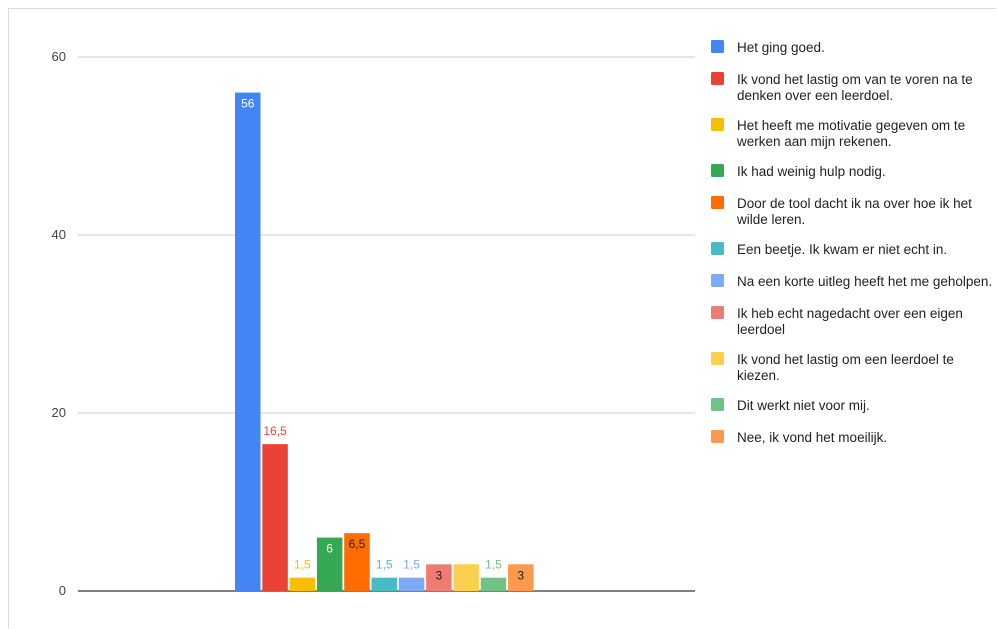 This screenshot has height=629, width=998. I want to click on data-label: 6,5, so click(357, 544).